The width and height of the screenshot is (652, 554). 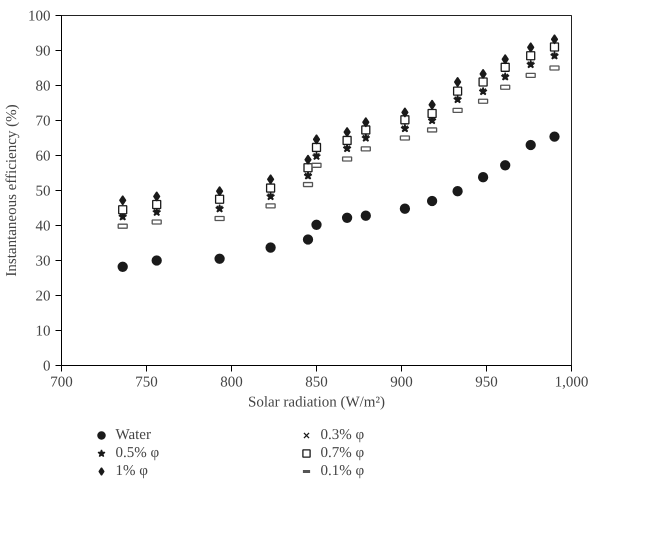 What do you see at coordinates (132, 471) in the screenshot?
I see `legend-label: 1% φ` at bounding box center [132, 471].